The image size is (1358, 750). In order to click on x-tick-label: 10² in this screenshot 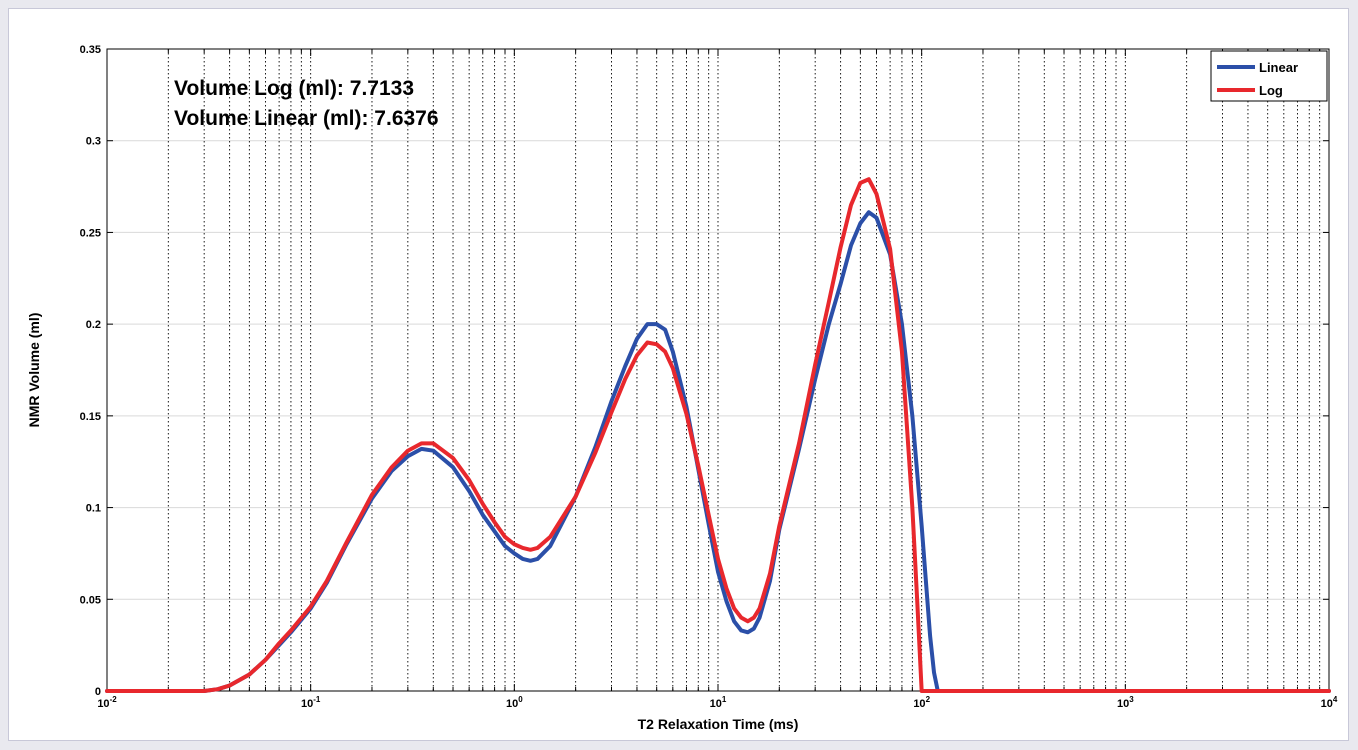, I will do `click(921, 702)`.